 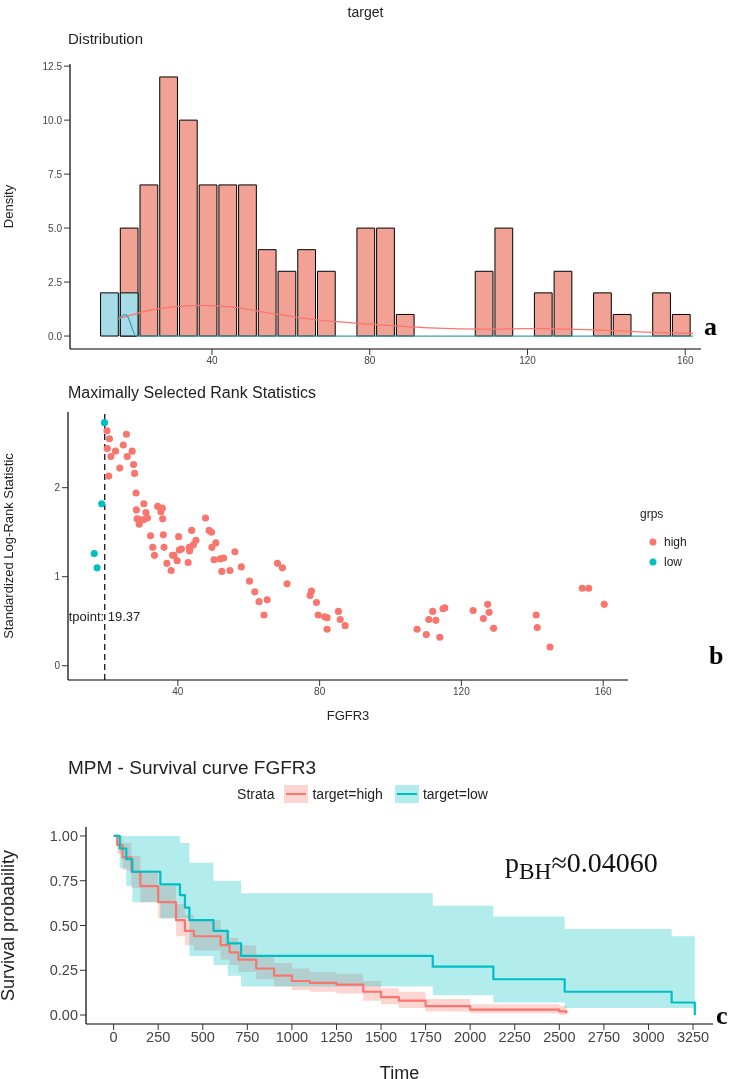 What do you see at coordinates (52, 66) in the screenshot?
I see `y-tick-label: 12.5` at bounding box center [52, 66].